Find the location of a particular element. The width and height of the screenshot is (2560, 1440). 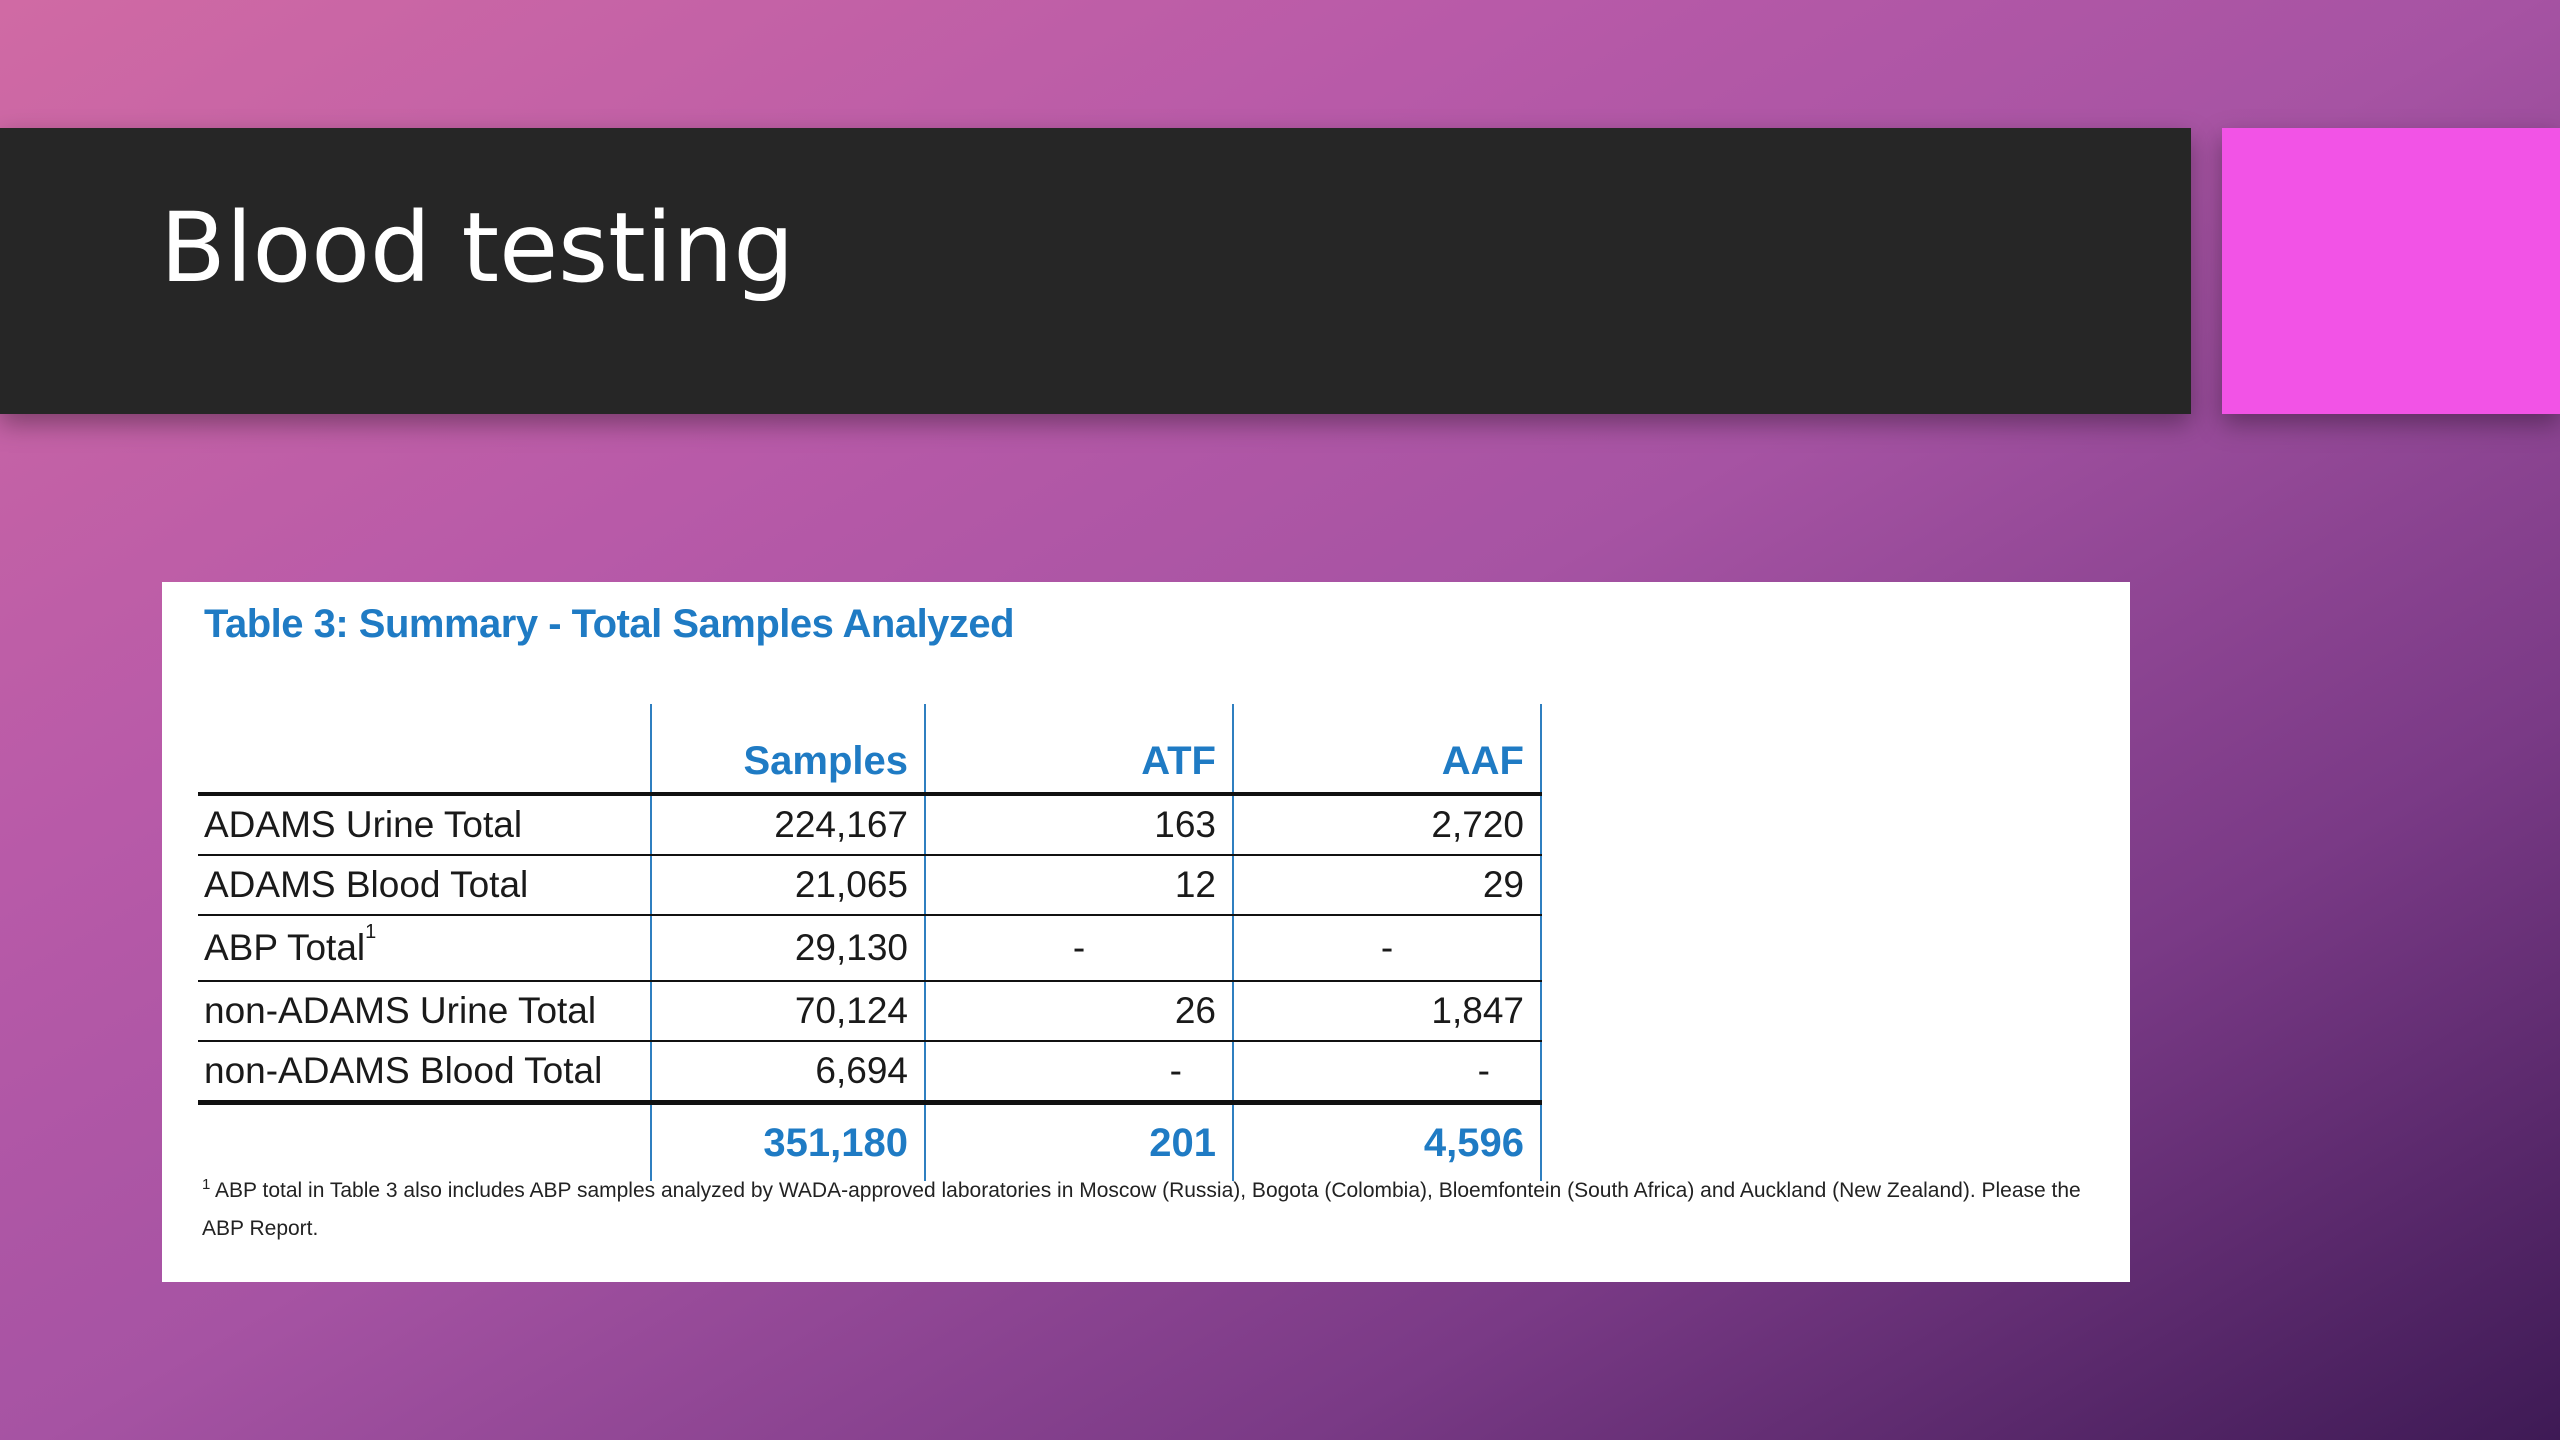

cell-samples: 29,130 is located at coordinates (787, 948).